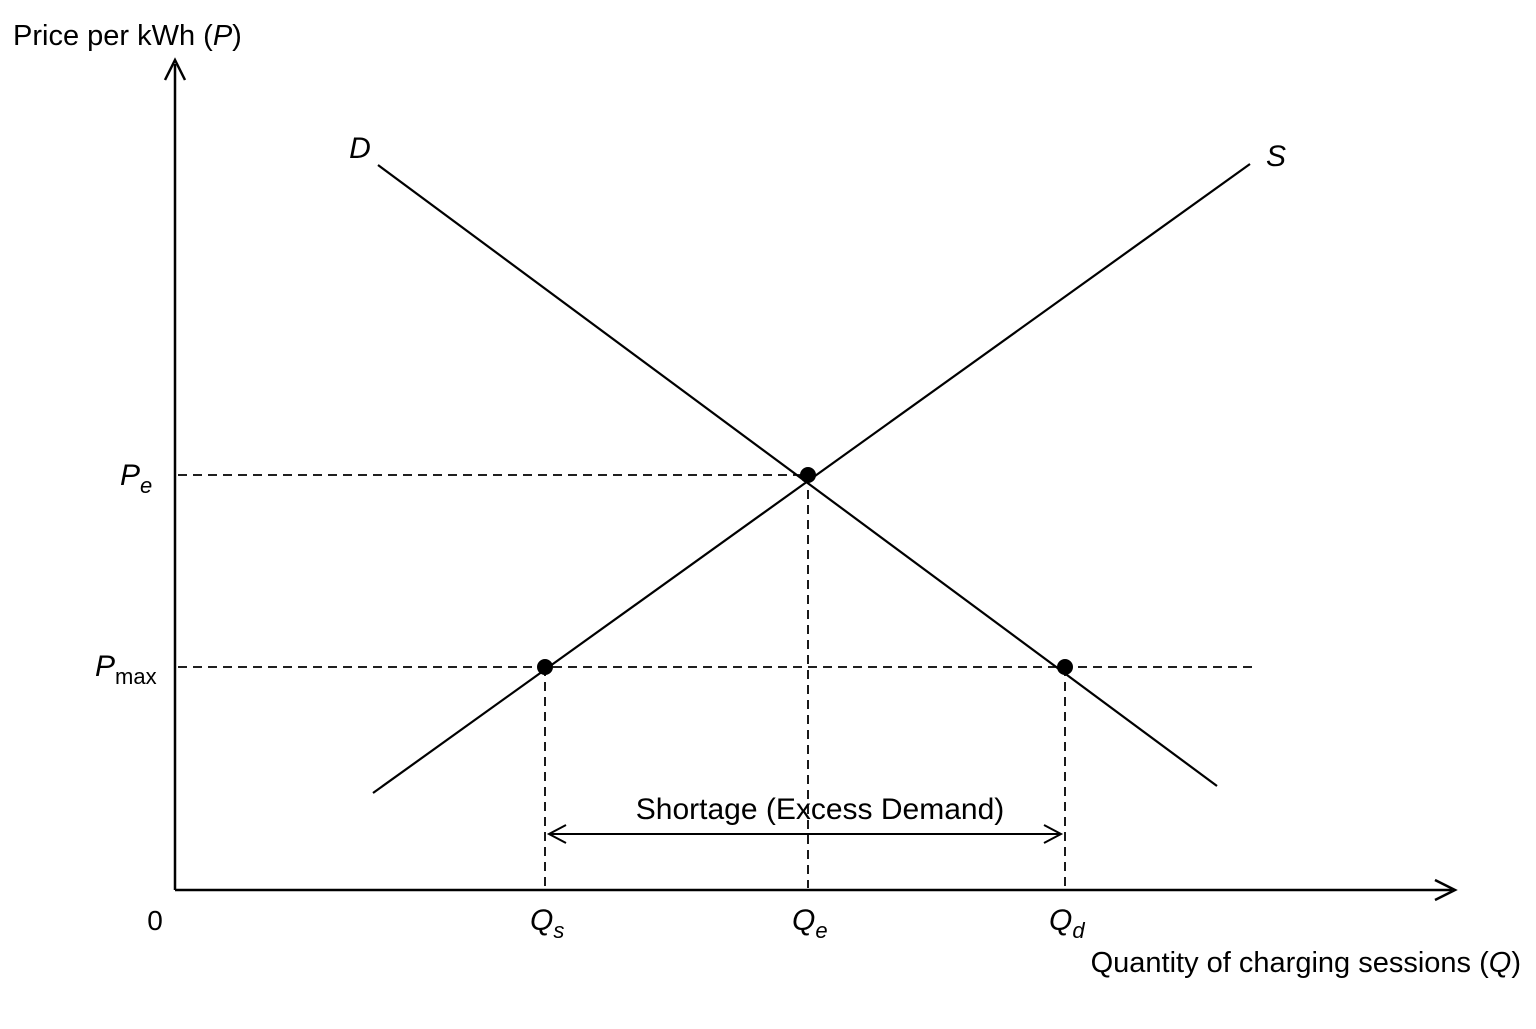  What do you see at coordinates (808, 475) in the screenshot?
I see `equilibrium-point` at bounding box center [808, 475].